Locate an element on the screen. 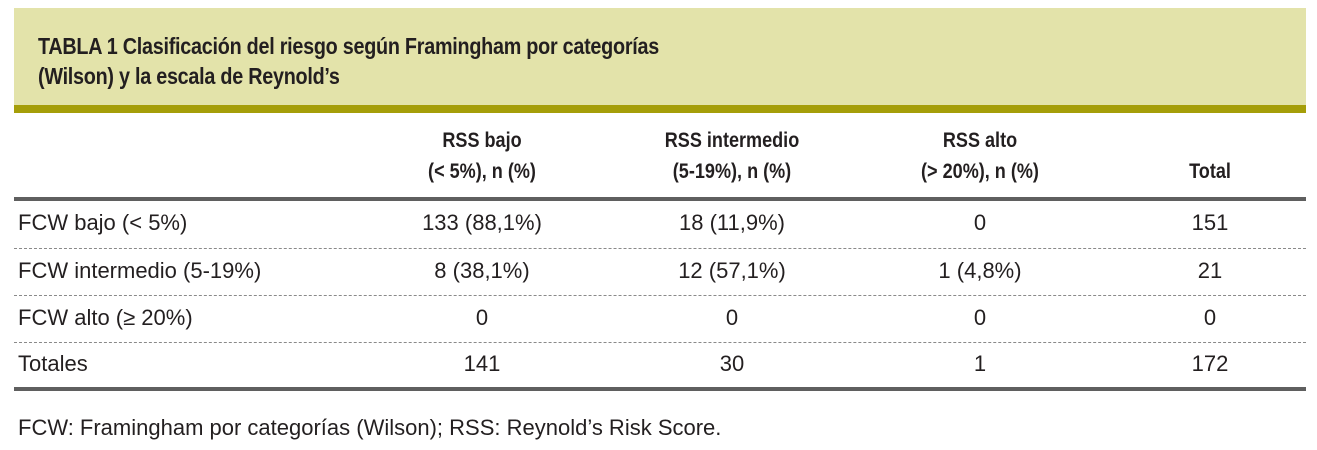 The width and height of the screenshot is (1317, 450). table-cell: 141 is located at coordinates (482, 363).